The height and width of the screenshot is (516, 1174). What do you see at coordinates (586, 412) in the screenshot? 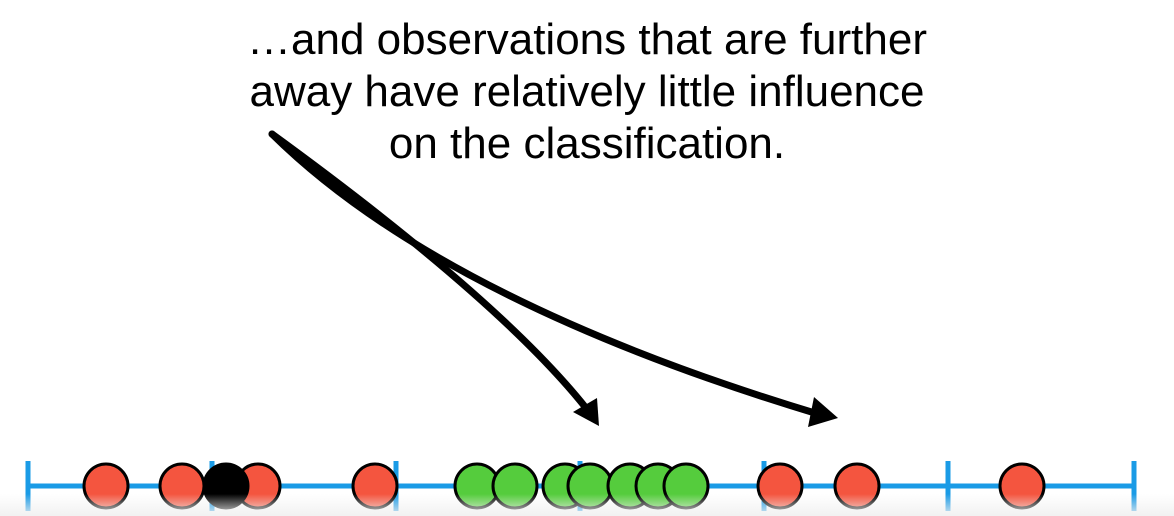
I see `arrowhead-center-icon` at bounding box center [586, 412].